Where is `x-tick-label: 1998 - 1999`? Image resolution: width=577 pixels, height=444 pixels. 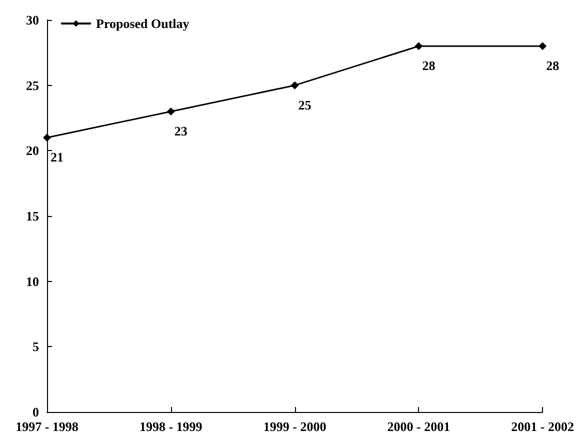 x-tick-label: 1998 - 1999 is located at coordinates (171, 426).